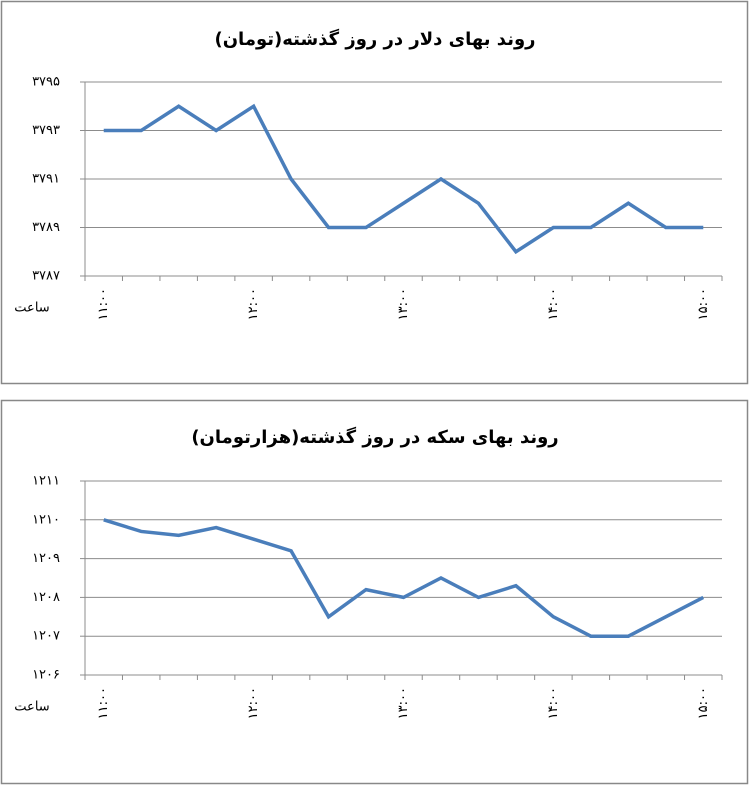 The image size is (750, 786). I want to click on y-tick-label: ۱۲۱۰, so click(46, 519).